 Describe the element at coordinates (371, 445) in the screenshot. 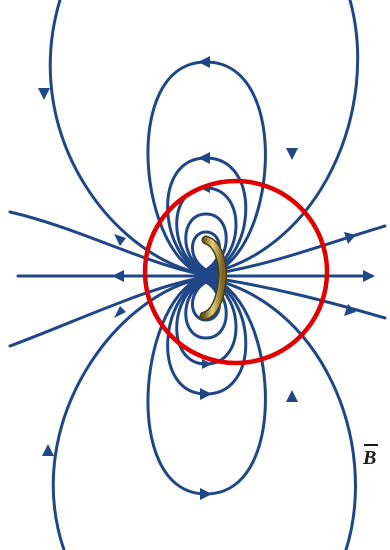

I see `vector-bar` at that location.